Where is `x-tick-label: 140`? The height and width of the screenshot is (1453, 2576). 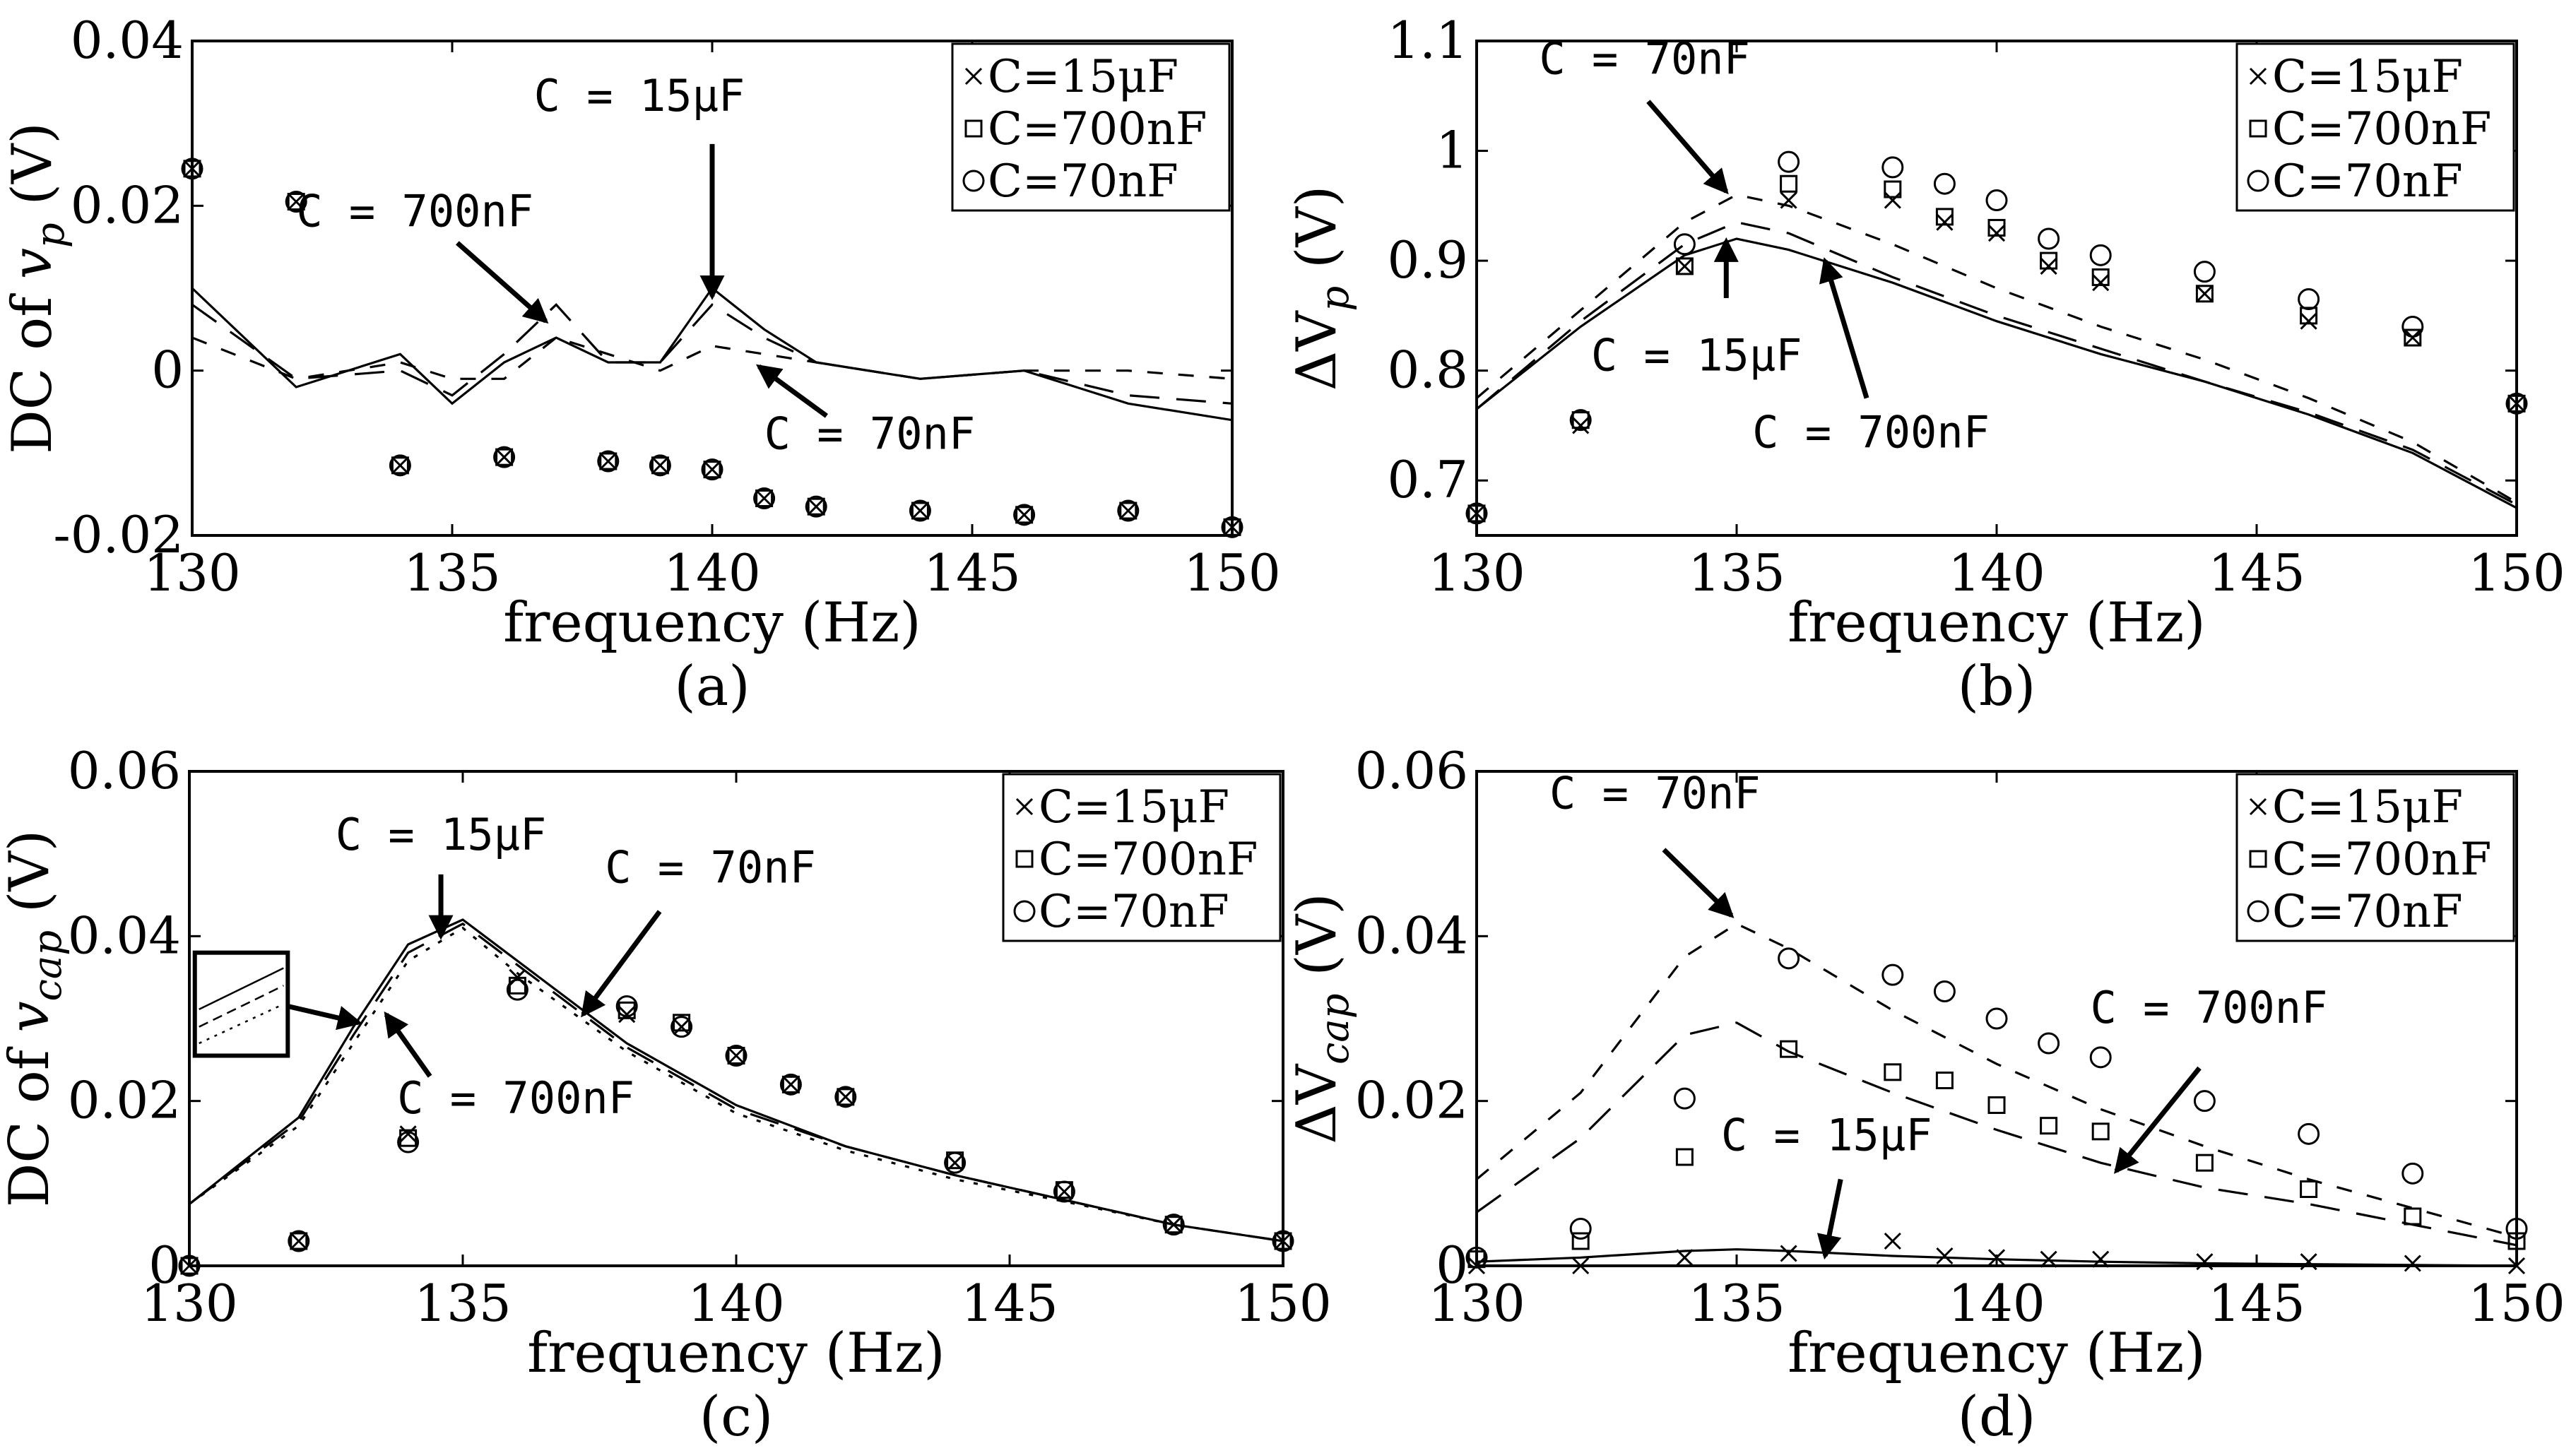 x-tick-label: 140 is located at coordinates (1996, 573).